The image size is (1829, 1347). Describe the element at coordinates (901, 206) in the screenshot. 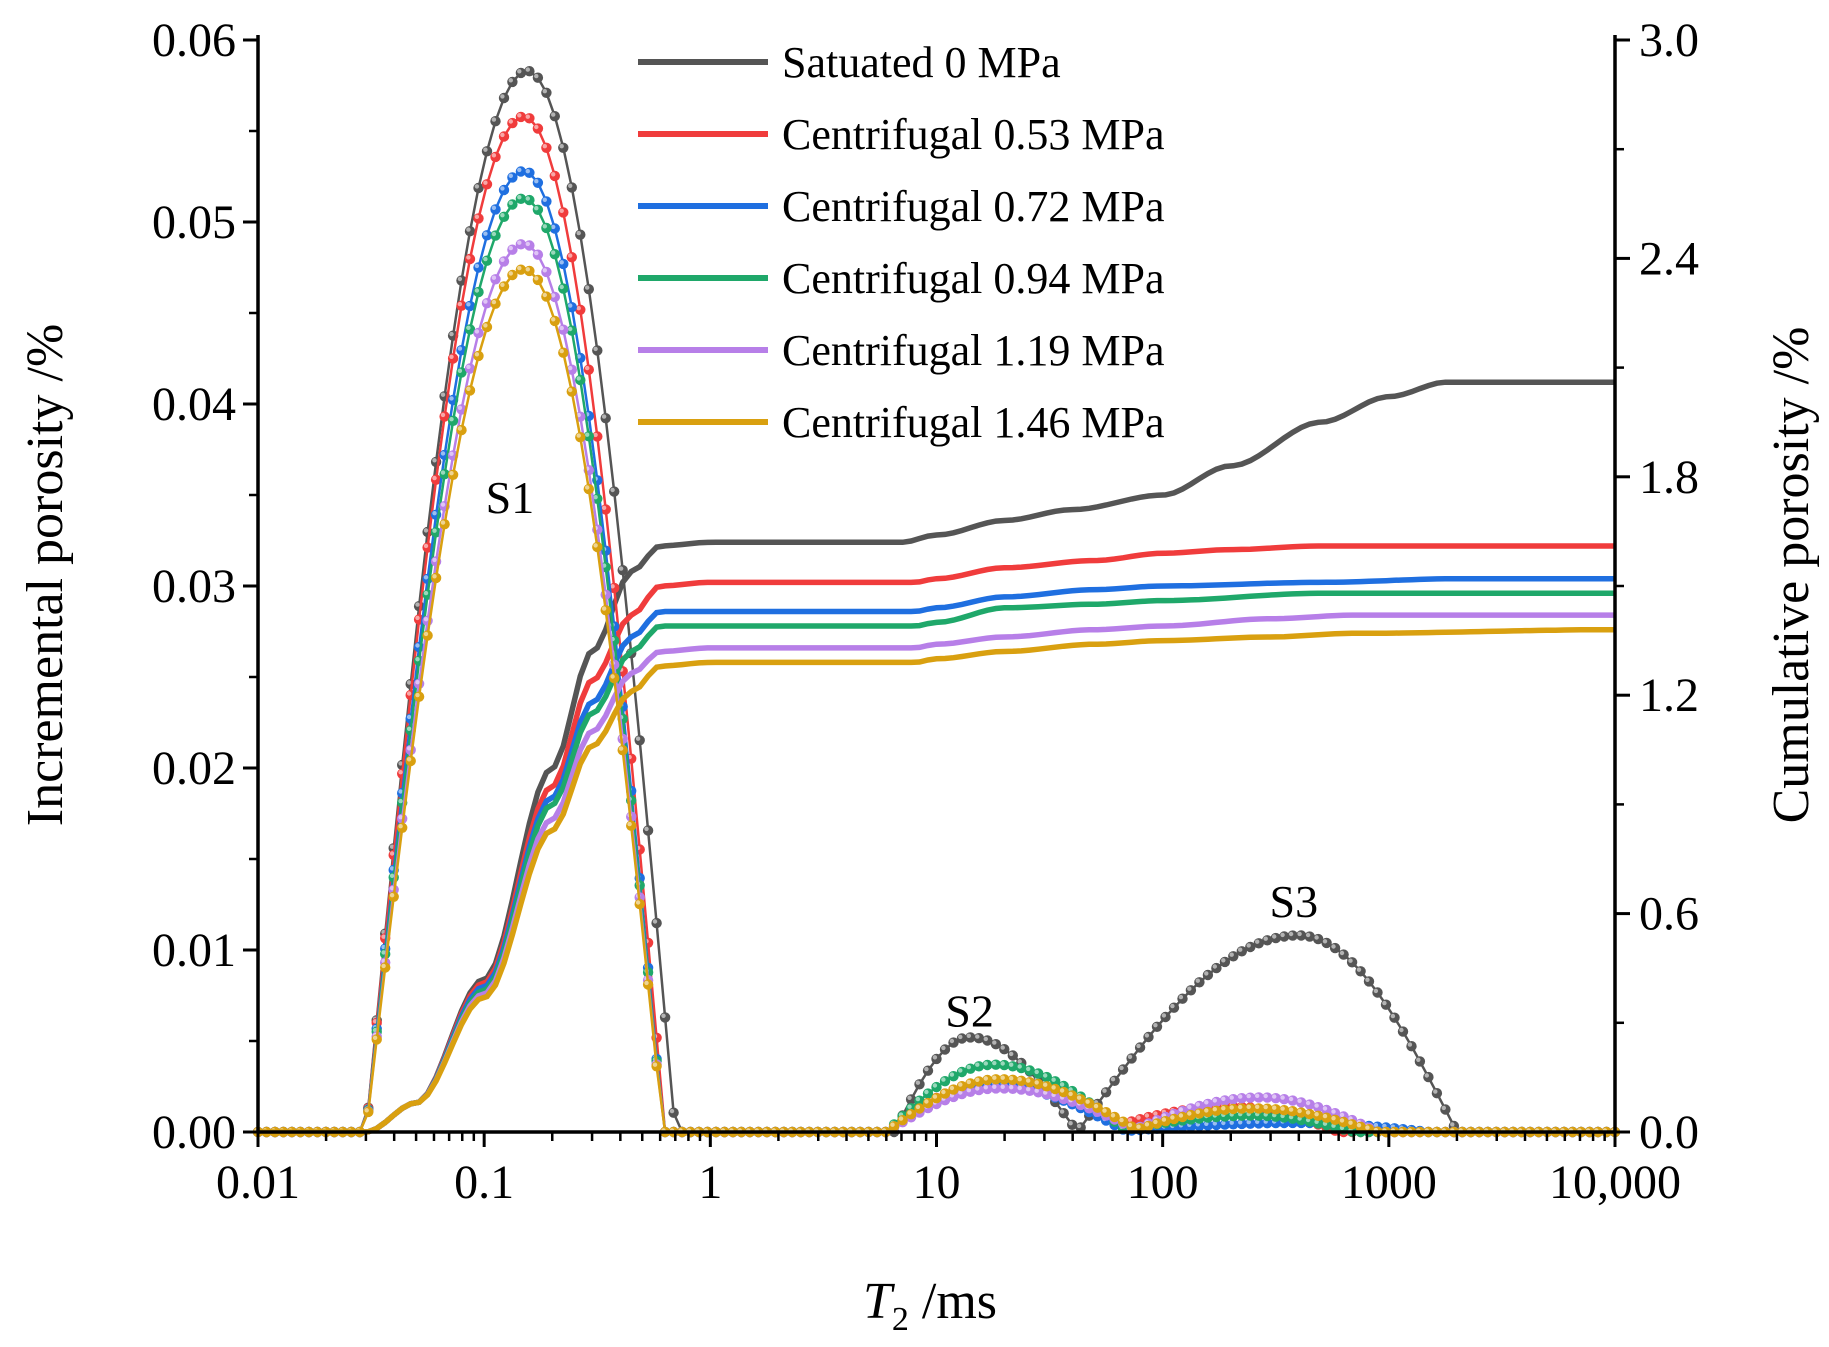

I see `legend-item-2: Centrifugal 0.72 MPa` at that location.